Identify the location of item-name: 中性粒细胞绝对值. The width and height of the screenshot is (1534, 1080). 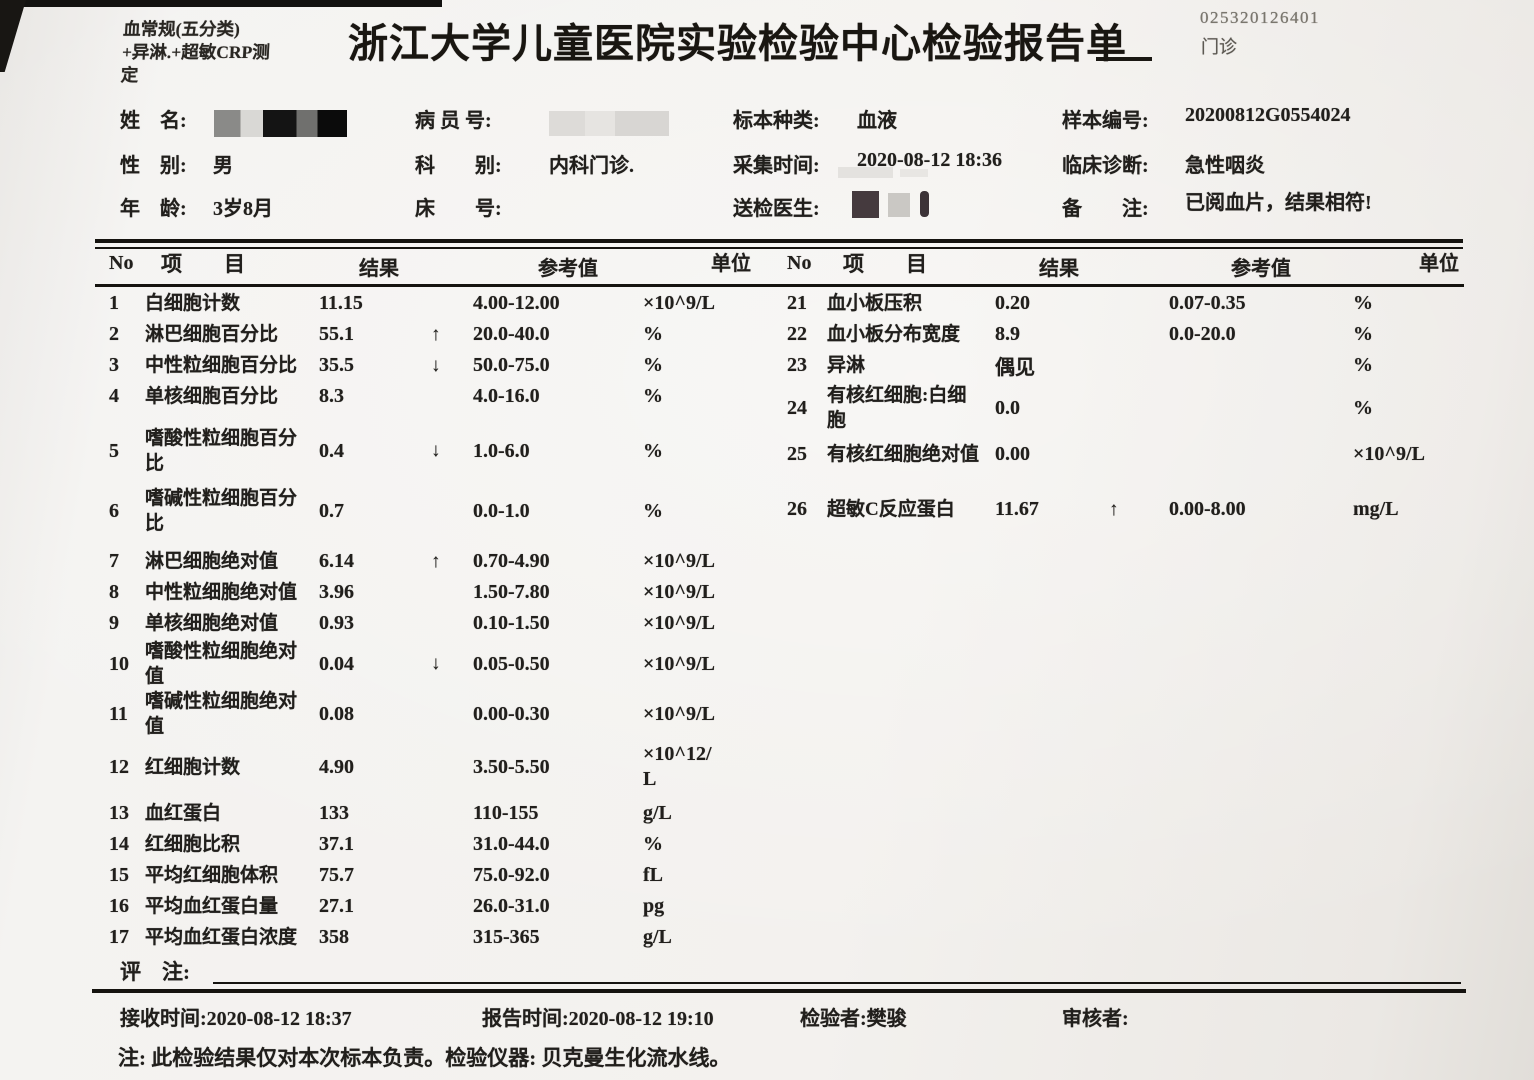
(221, 592).